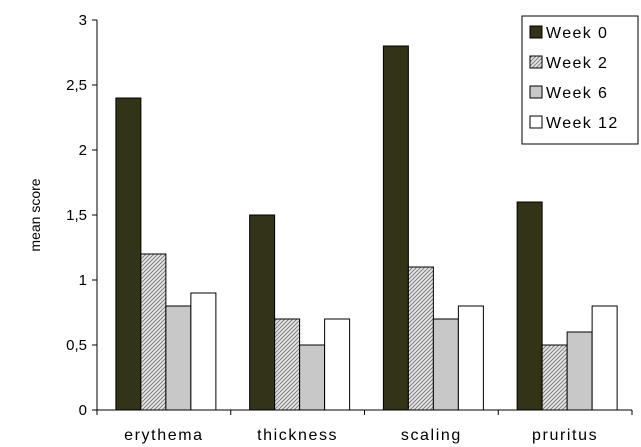  What do you see at coordinates (83, 280) in the screenshot?
I see `y-tick-label: 1` at bounding box center [83, 280].